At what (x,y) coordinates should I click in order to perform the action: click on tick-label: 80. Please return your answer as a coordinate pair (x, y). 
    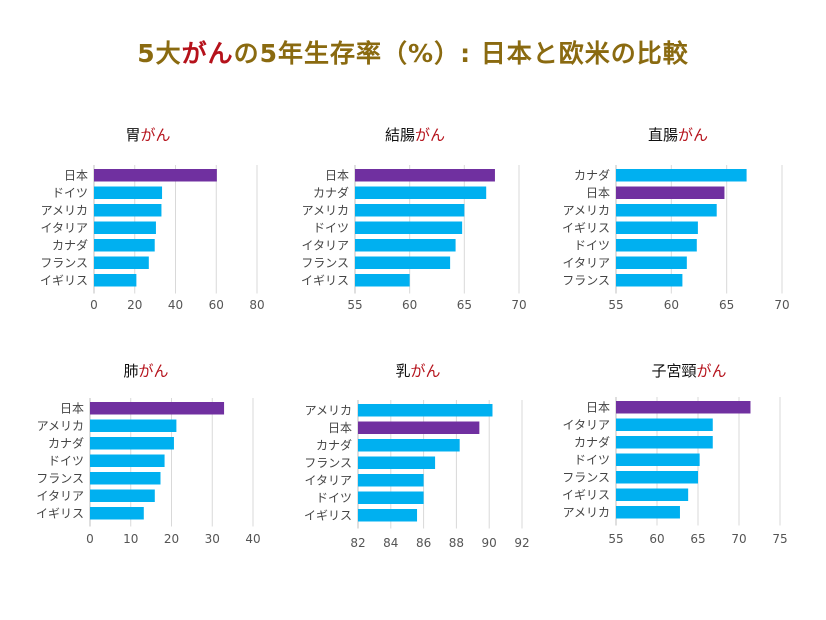
    Looking at the image, I should click on (256, 305).